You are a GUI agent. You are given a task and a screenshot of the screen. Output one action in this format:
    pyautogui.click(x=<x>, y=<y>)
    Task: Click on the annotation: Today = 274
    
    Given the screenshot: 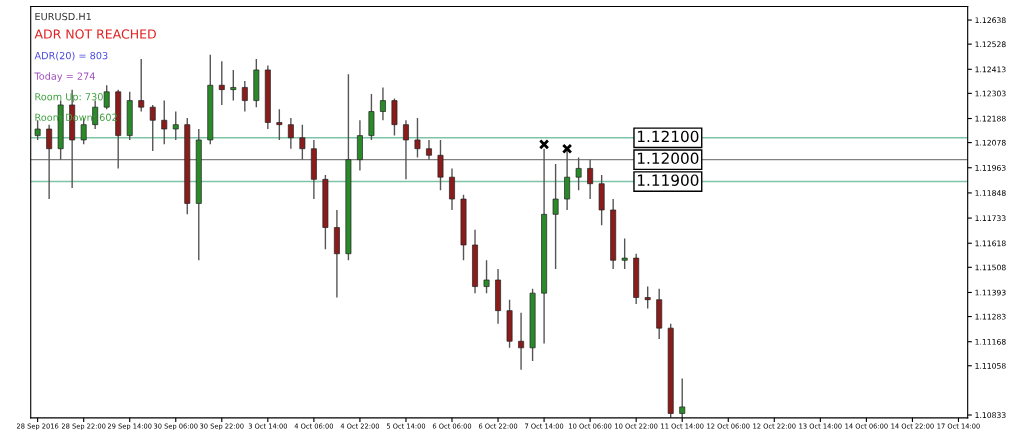 What is the action you would take?
    pyautogui.click(x=64, y=77)
    